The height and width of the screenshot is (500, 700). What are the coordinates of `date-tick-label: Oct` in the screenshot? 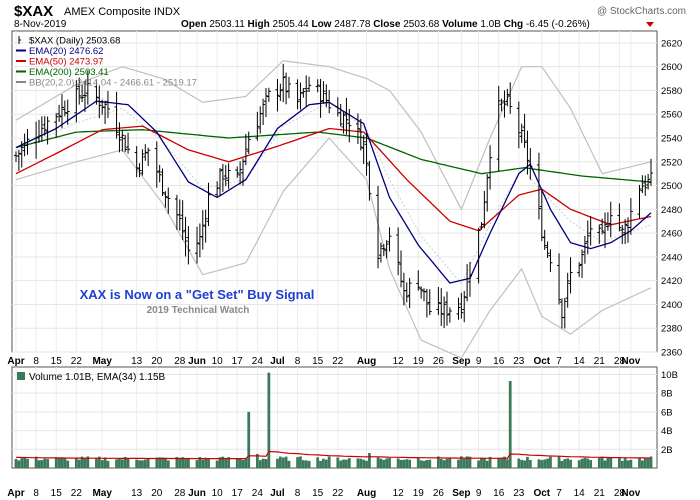 It's located at (541, 361).